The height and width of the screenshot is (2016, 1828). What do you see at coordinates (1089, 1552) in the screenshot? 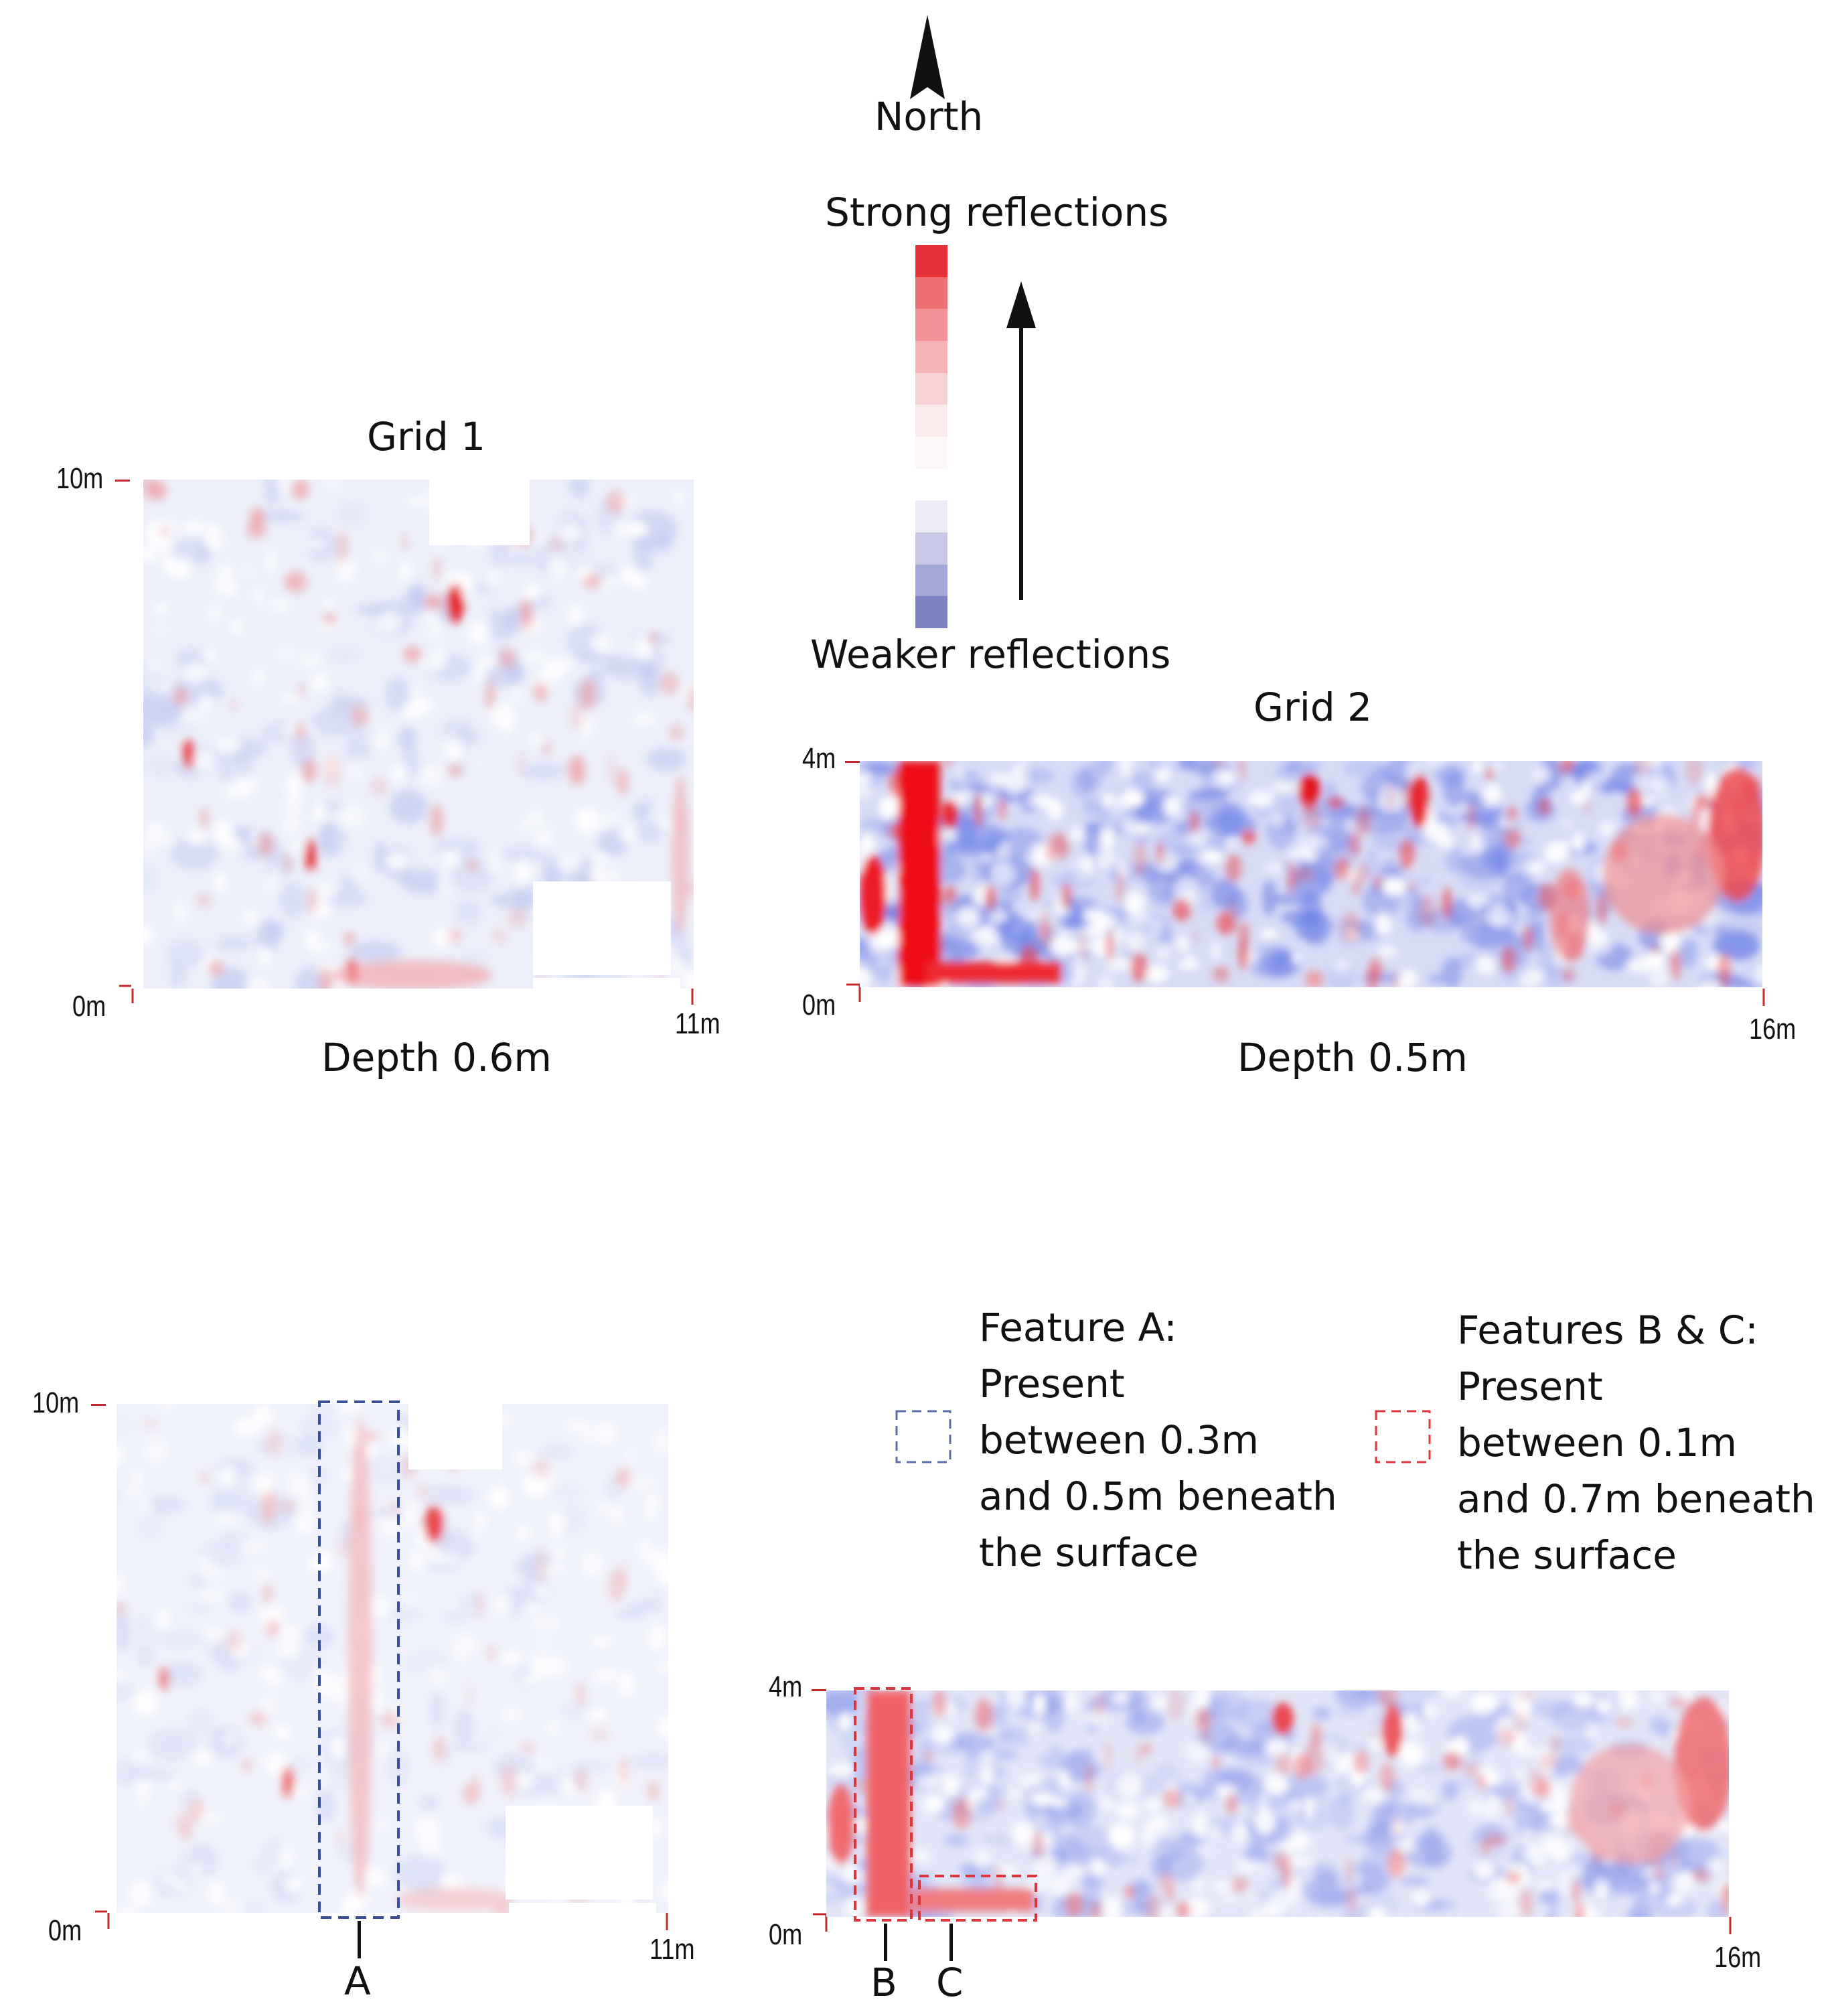
I see `feature-a-line-5: the surface` at bounding box center [1089, 1552].